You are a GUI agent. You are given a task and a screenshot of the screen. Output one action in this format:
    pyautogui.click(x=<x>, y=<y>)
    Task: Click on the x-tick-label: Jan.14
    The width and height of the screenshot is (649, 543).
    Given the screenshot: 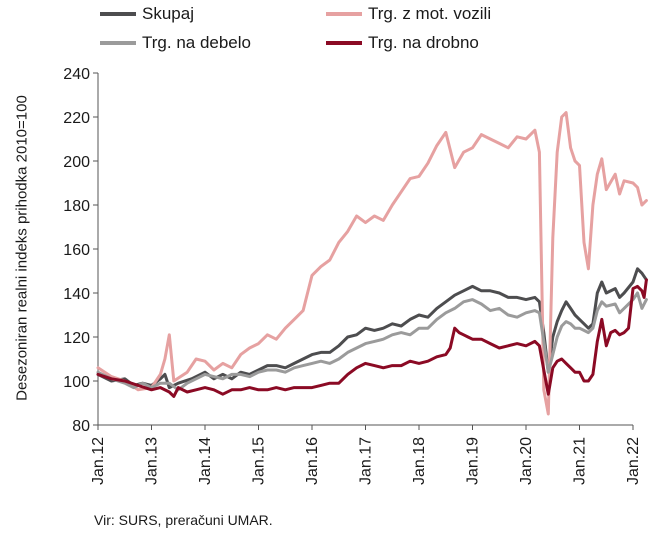 What is the action you would take?
    pyautogui.click(x=205, y=461)
    